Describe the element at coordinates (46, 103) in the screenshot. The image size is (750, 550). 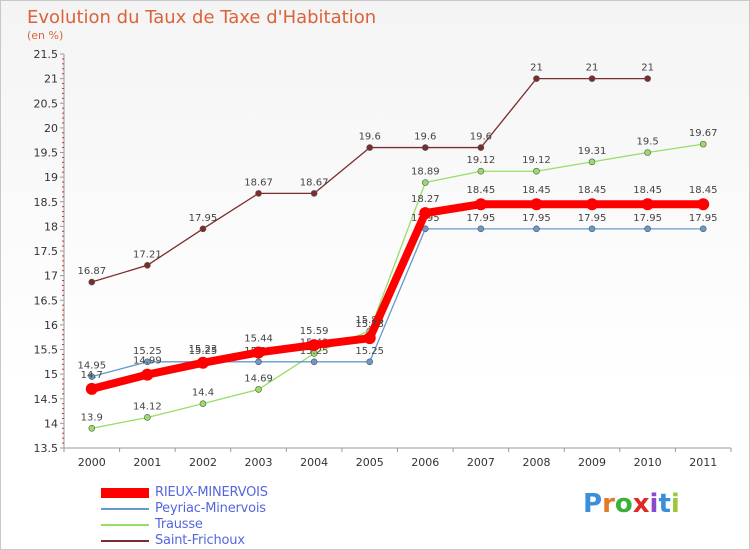
I see `y-tick-label: 20.5` at that location.